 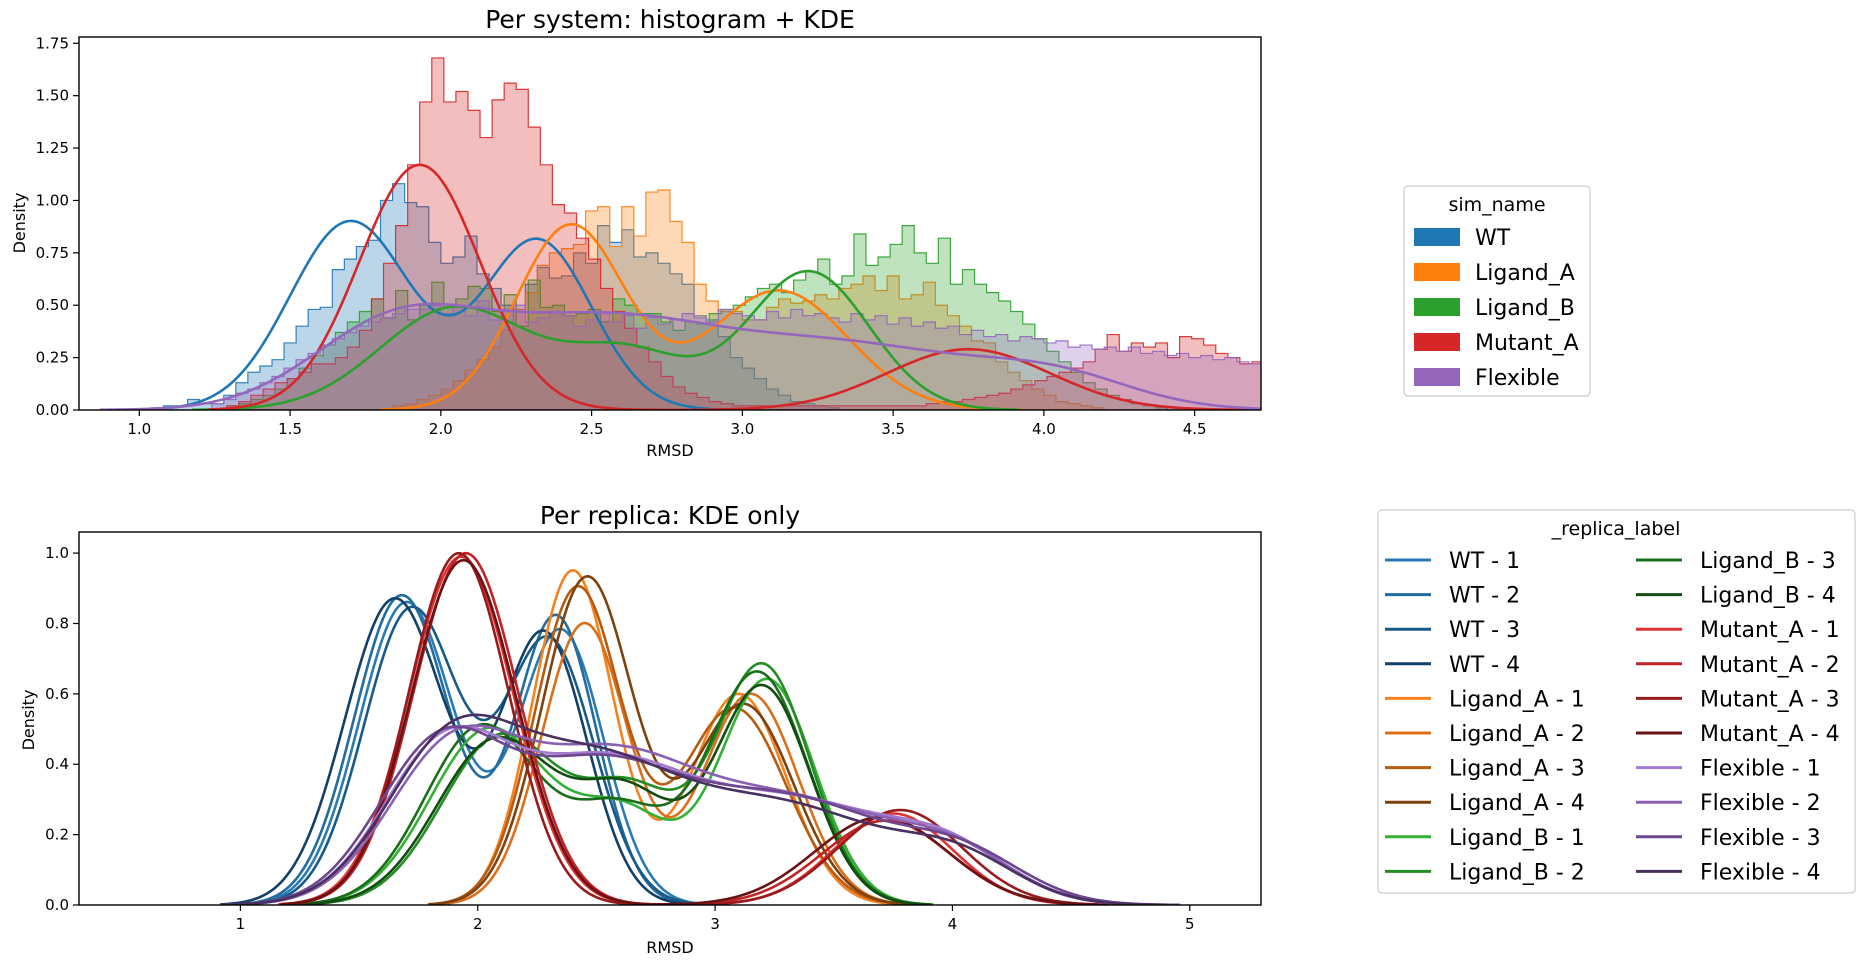 What do you see at coordinates (1517, 872) in the screenshot?
I see `legend-label: Ligand_B - 2` at bounding box center [1517, 872].